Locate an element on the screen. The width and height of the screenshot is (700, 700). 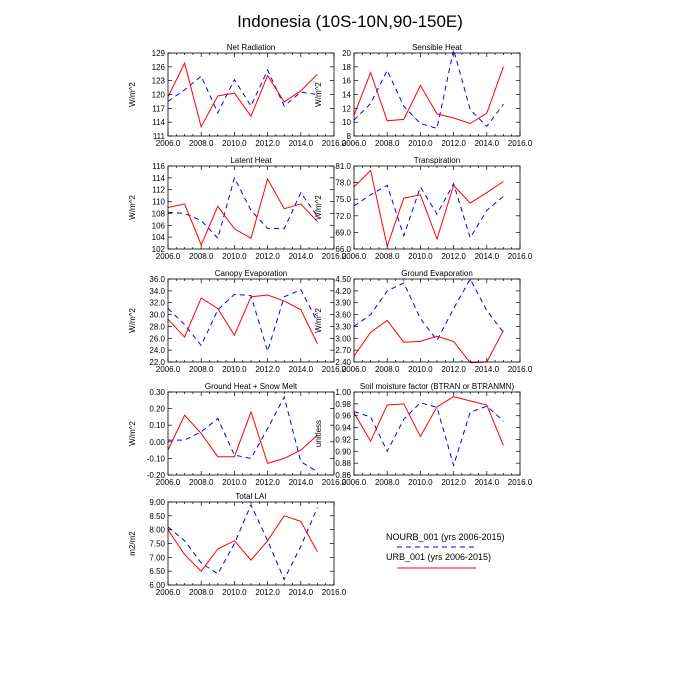
legend-label-urb: URB_001 (yrs 2006-2015) is located at coordinates (438, 557).